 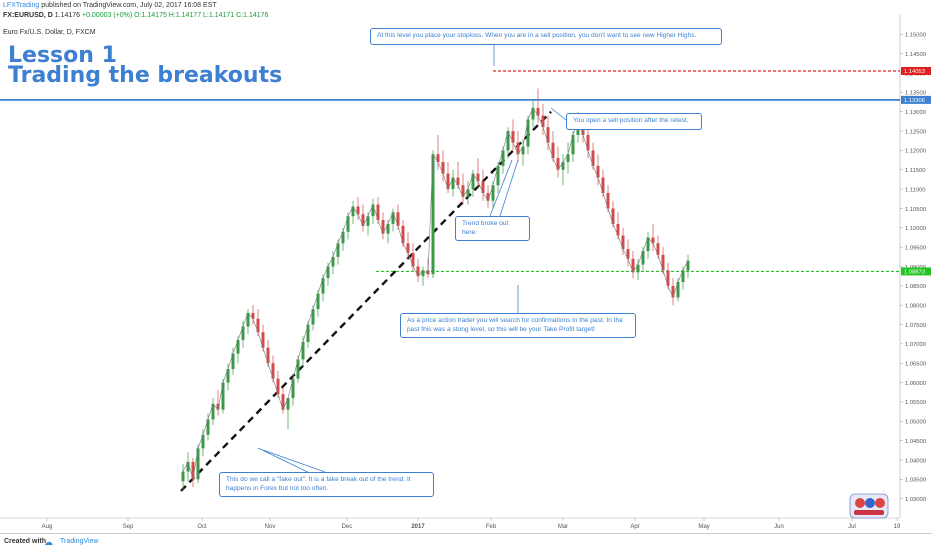 I want to click on last-price: 1.14176, so click(x=67, y=15).